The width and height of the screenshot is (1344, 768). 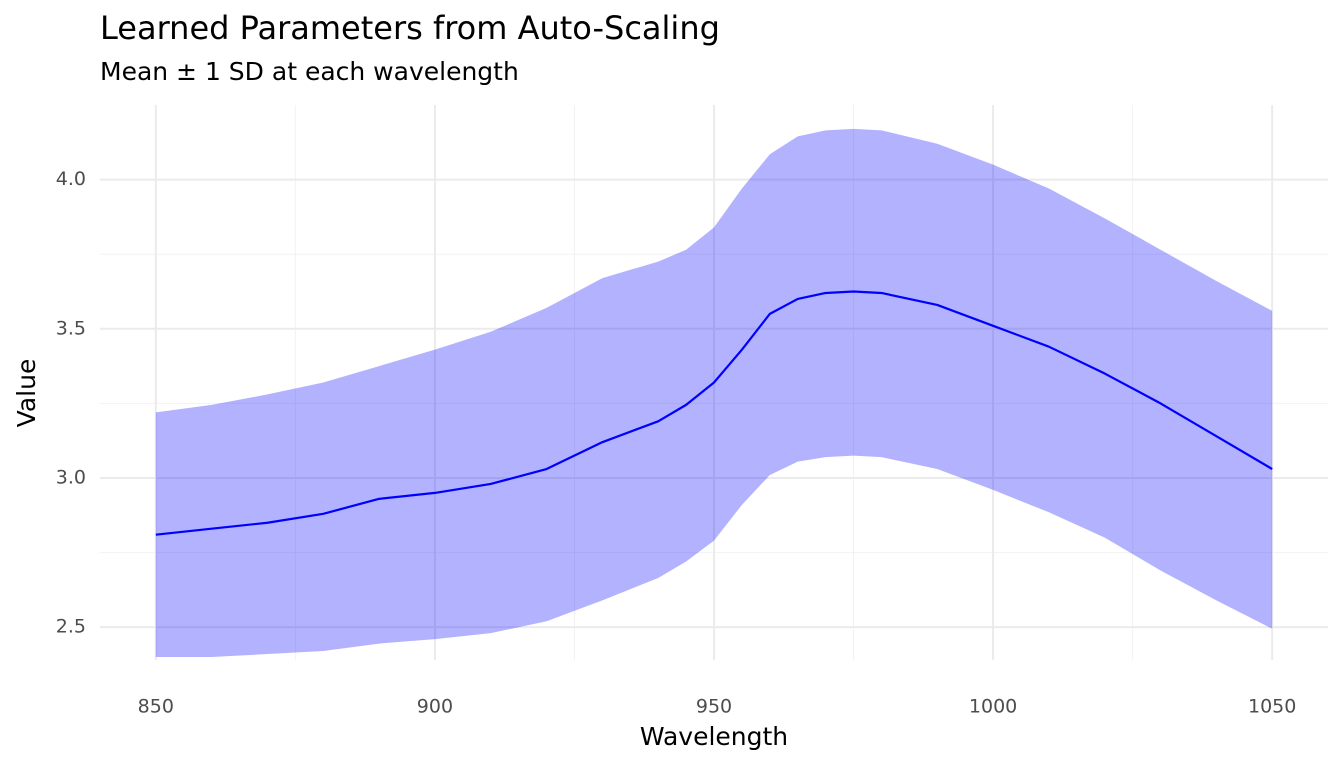 What do you see at coordinates (714, 707) in the screenshot?
I see `x-tick-label: 950` at bounding box center [714, 707].